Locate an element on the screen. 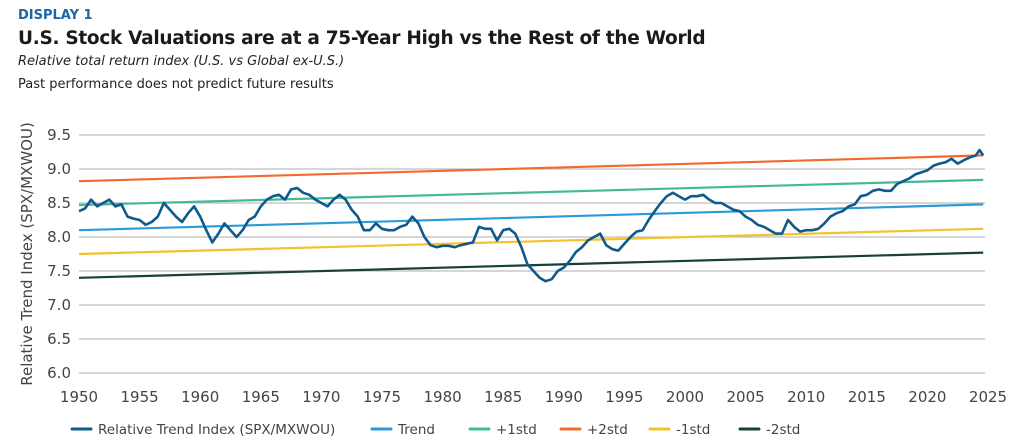 The width and height of the screenshot is (1024, 446). series-line-+1std is located at coordinates (531, 192).